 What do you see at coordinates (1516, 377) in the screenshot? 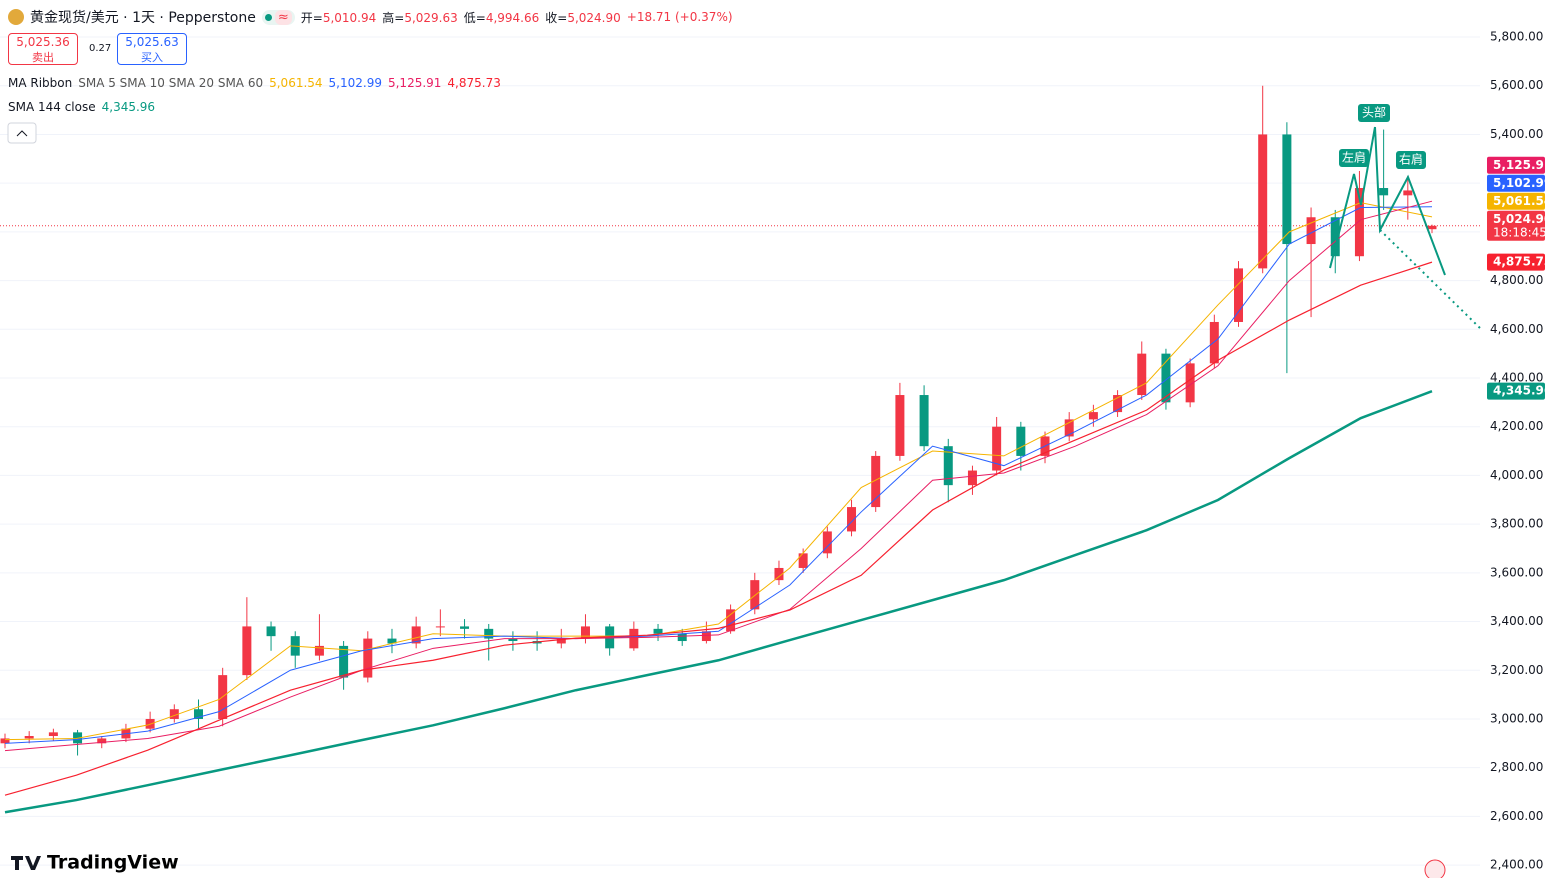
I see `y-tick-label: 4,400.00` at bounding box center [1516, 377].